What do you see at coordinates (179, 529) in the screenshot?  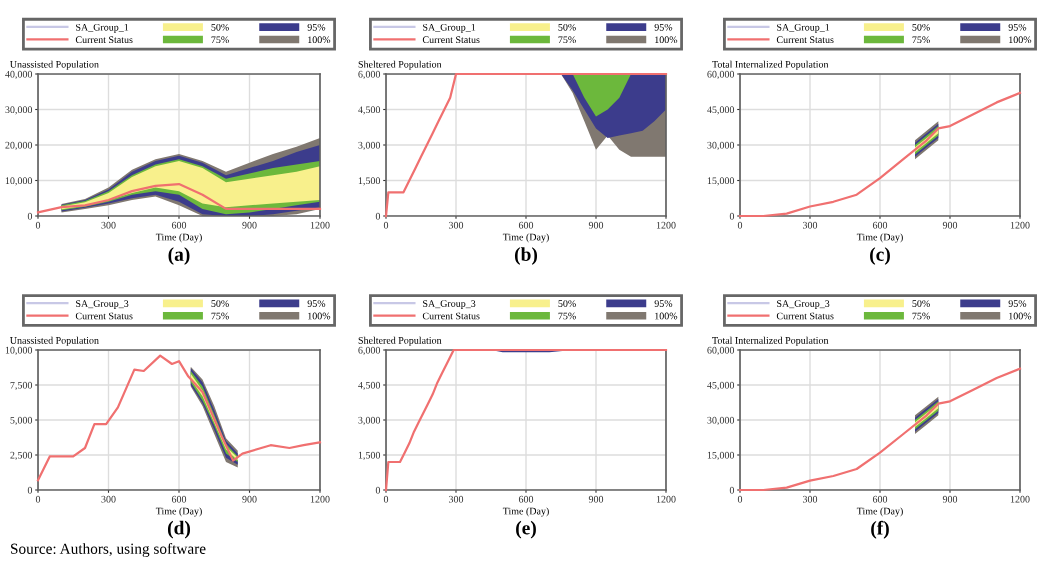 I see `text: (d)` at bounding box center [179, 529].